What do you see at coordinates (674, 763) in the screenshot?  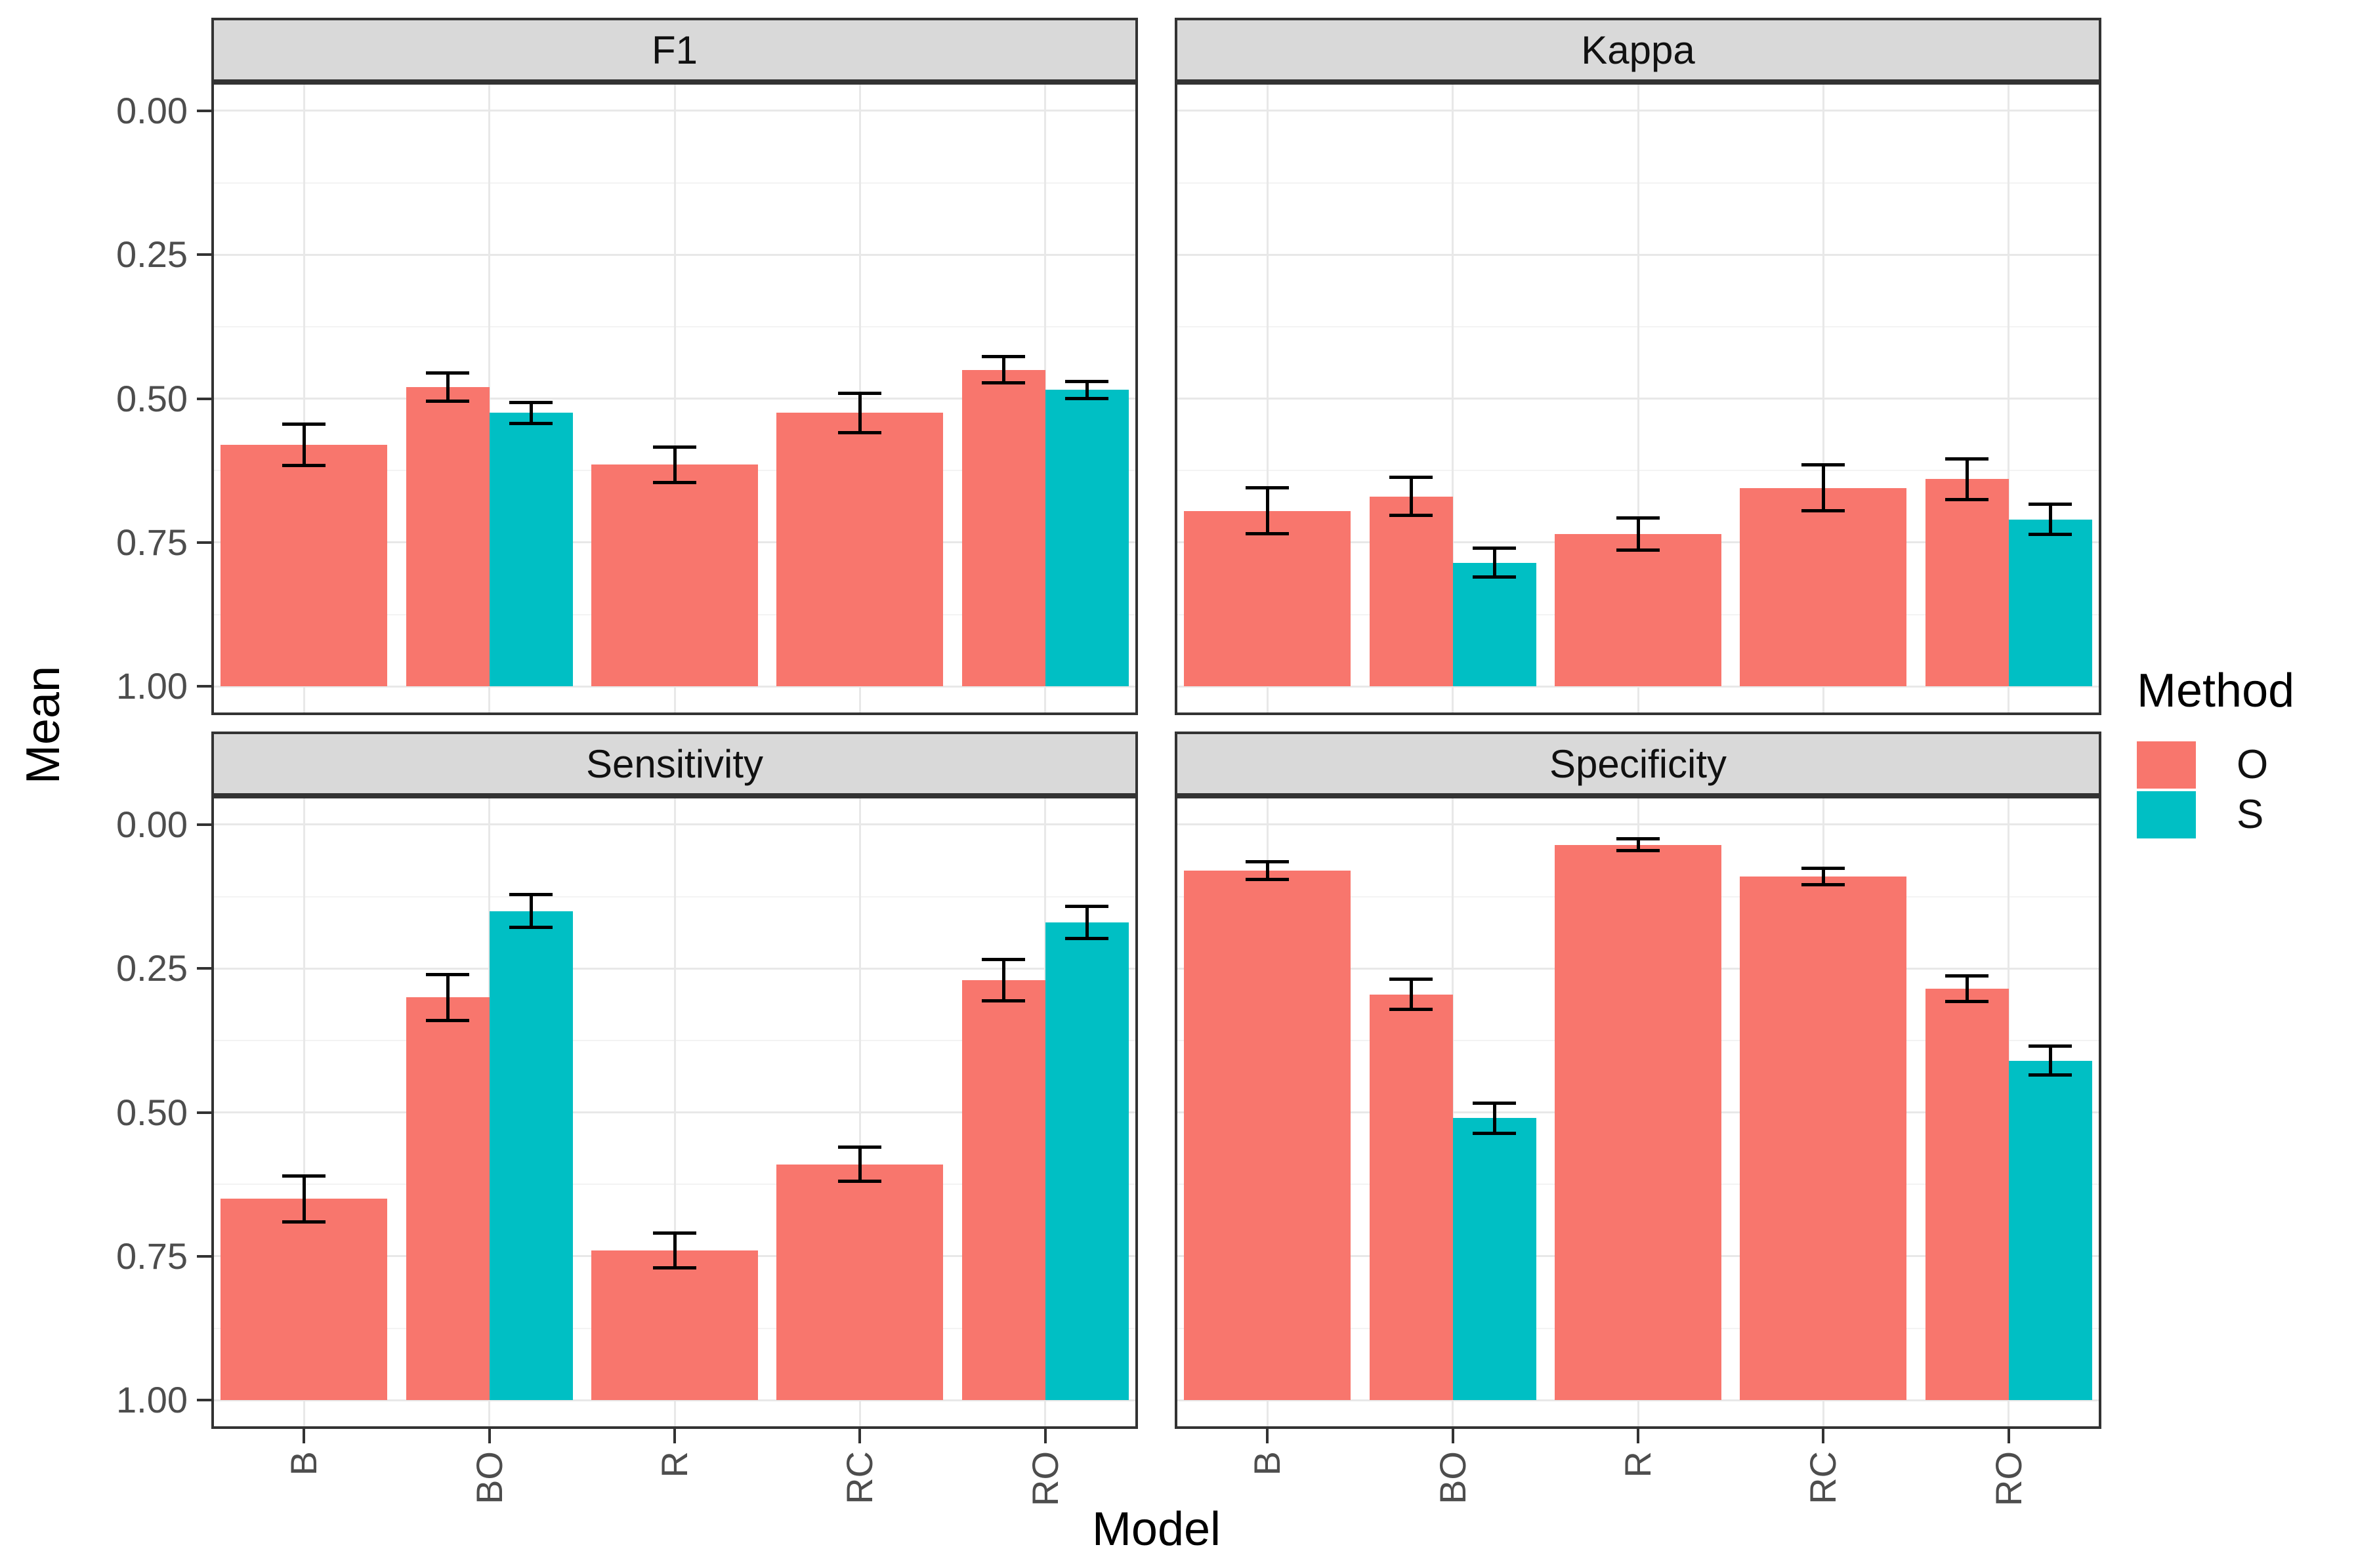 I see `facet-strip-title: Sensitivity` at bounding box center [674, 763].